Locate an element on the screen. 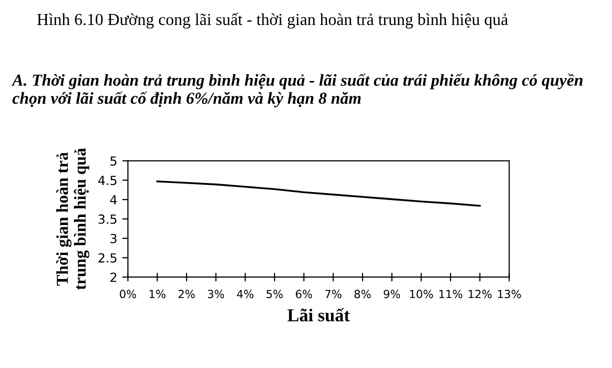 This screenshot has height=368, width=612. y-tick-label: 2.5 is located at coordinates (107, 258).